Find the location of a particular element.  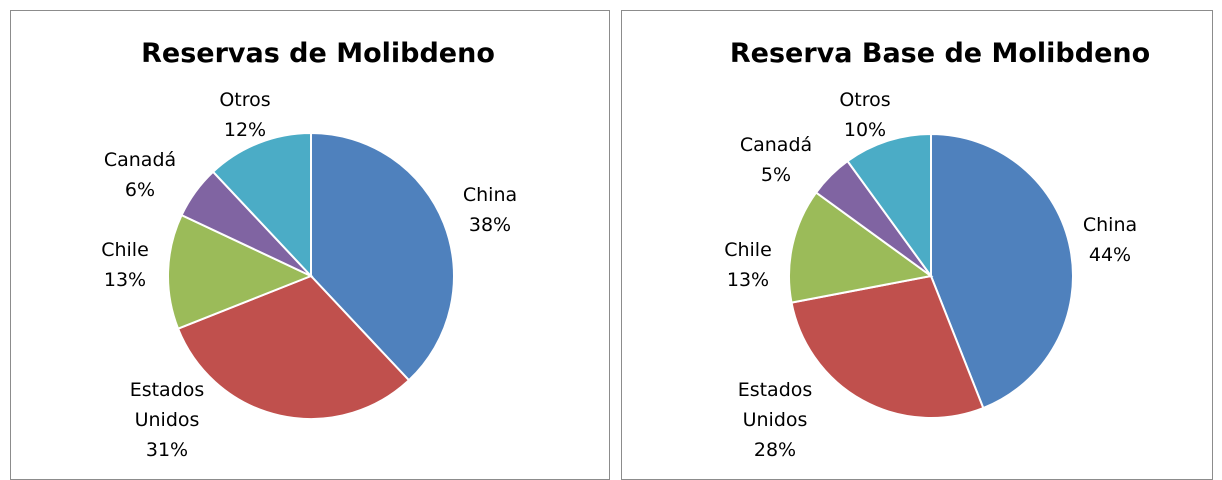

data-label: Estados Unidos 28% is located at coordinates (775, 420).